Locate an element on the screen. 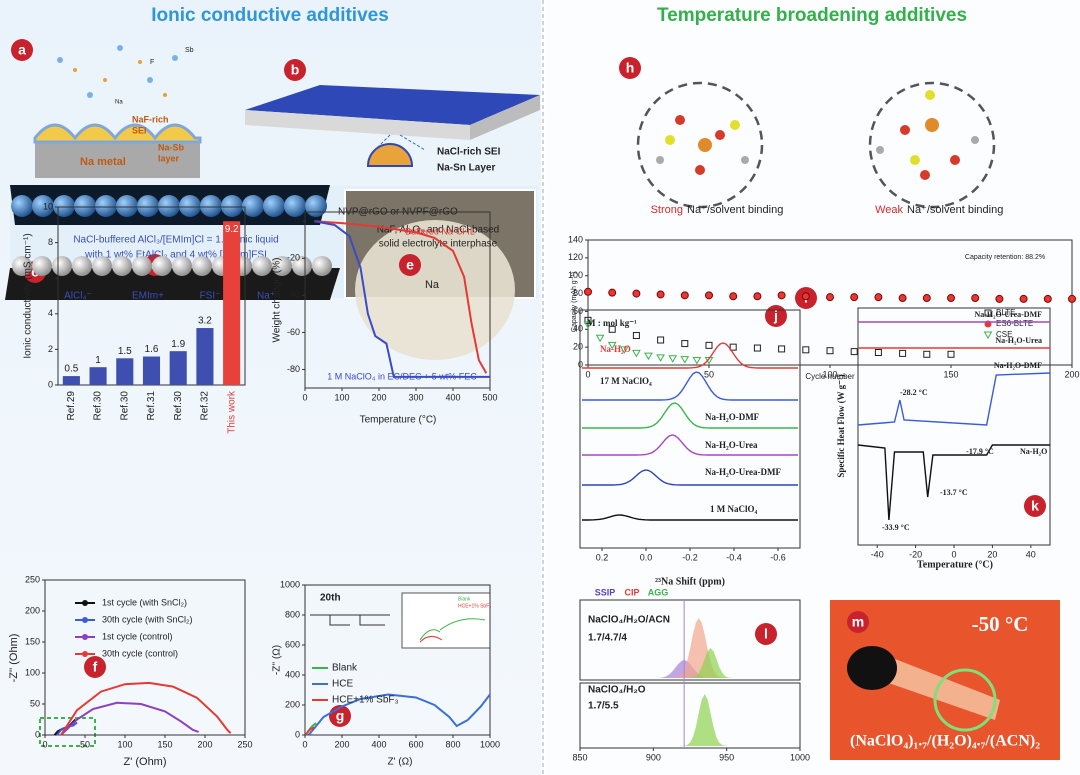 This screenshot has width=1080, height=775. label: Temperature (°C) is located at coordinates (398, 420).